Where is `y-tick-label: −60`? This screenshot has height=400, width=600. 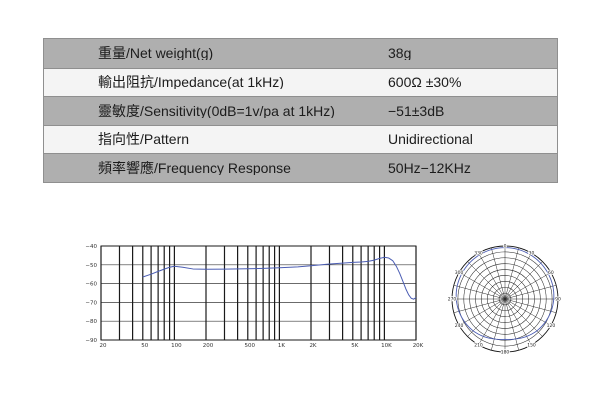 y-tick-label: −60 is located at coordinates (91, 285).